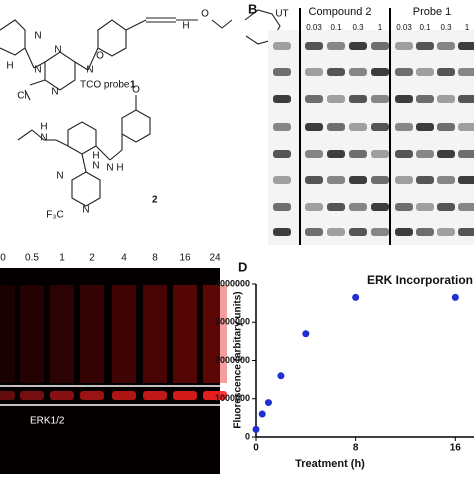 The width and height of the screenshot is (474, 479). What do you see at coordinates (32, 258) in the screenshot?
I see `time-label: 0.5` at bounding box center [32, 258].